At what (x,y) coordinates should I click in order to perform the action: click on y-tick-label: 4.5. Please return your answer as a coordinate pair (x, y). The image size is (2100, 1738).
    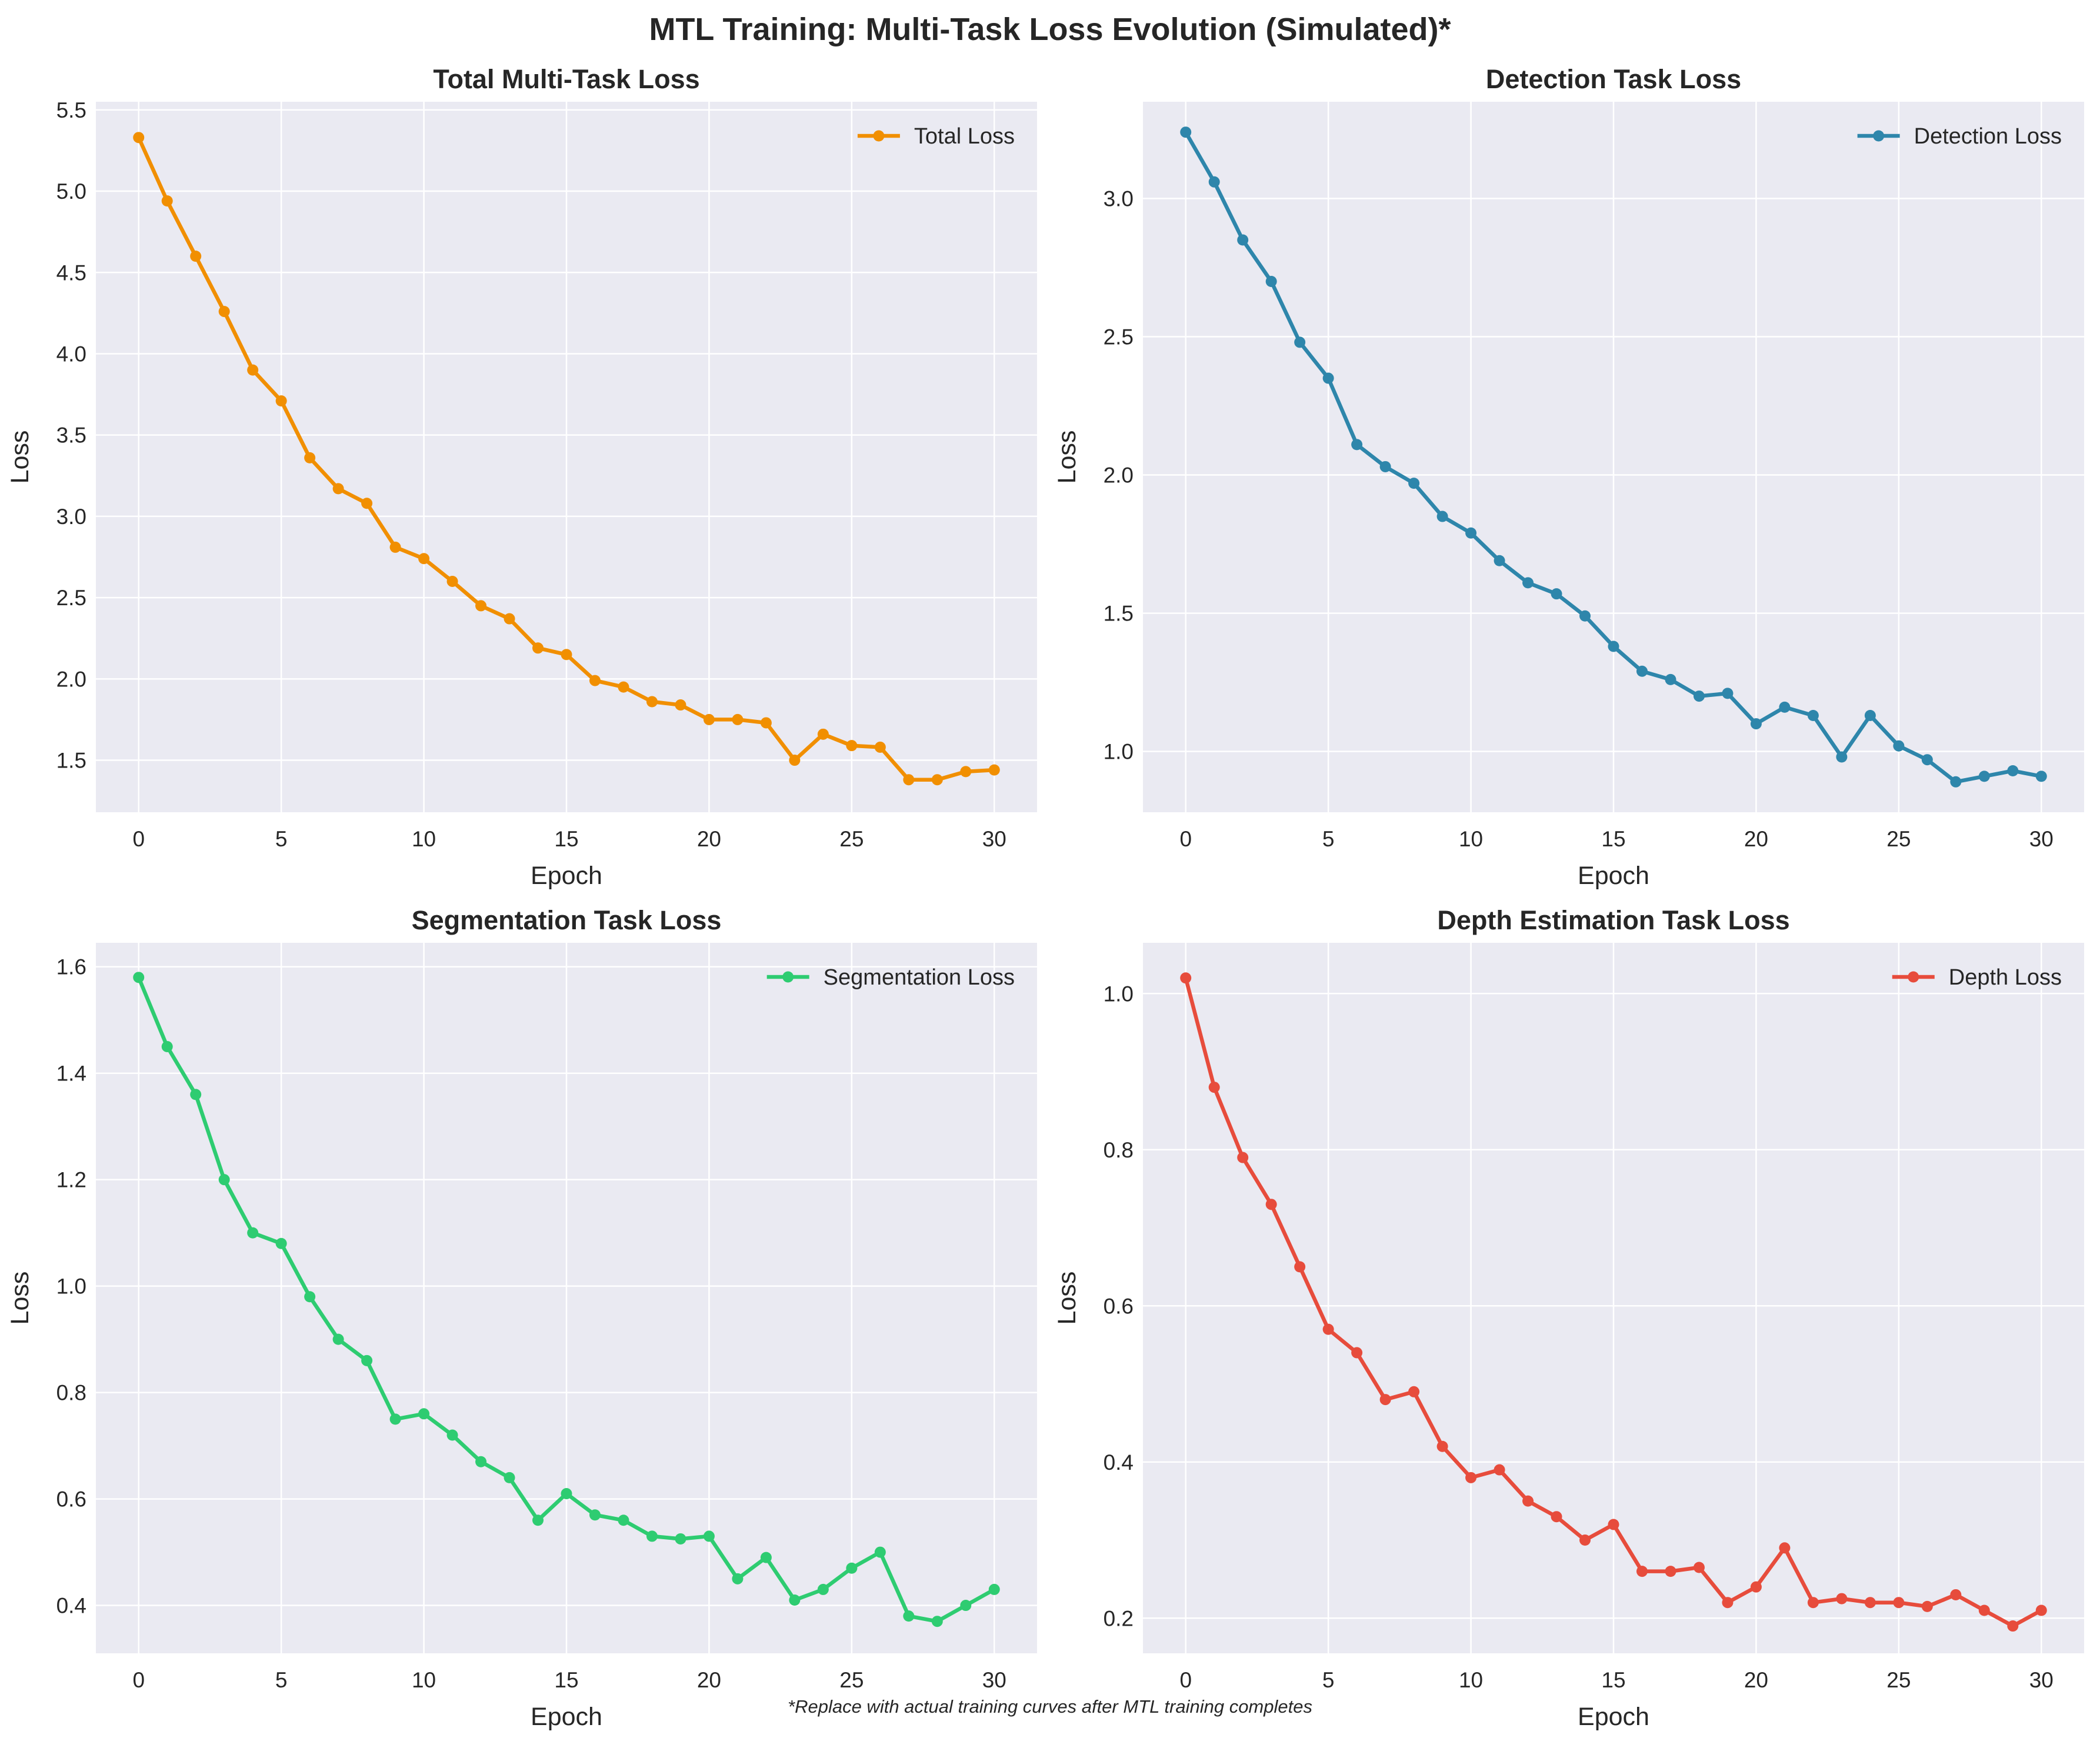
    Looking at the image, I should click on (71, 273).